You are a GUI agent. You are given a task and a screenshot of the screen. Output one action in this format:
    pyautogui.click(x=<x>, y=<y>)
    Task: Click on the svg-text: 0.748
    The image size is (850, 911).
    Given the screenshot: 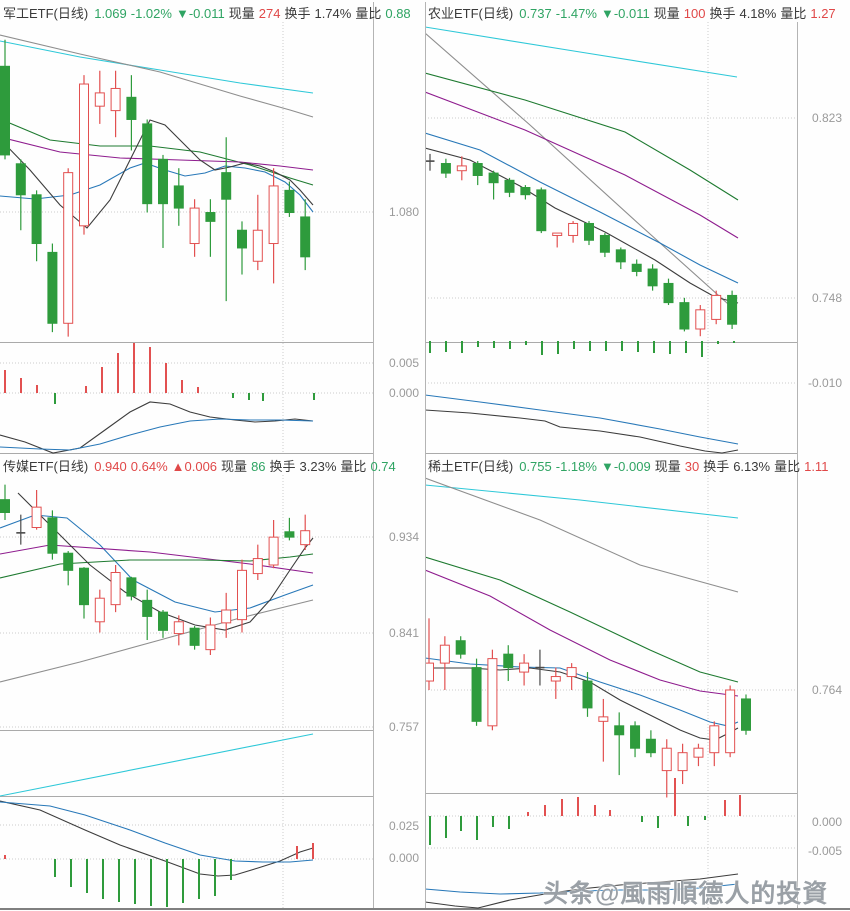 What is the action you would take?
    pyautogui.click(x=827, y=298)
    